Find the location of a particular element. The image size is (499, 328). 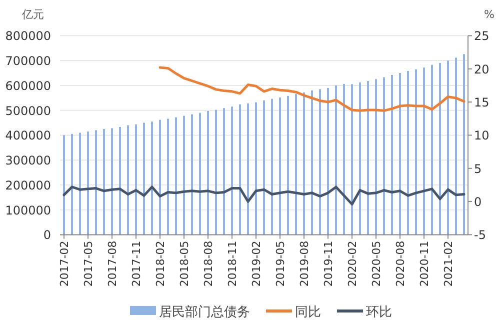

legend-label: 居民部门总债务 is located at coordinates (204, 312).